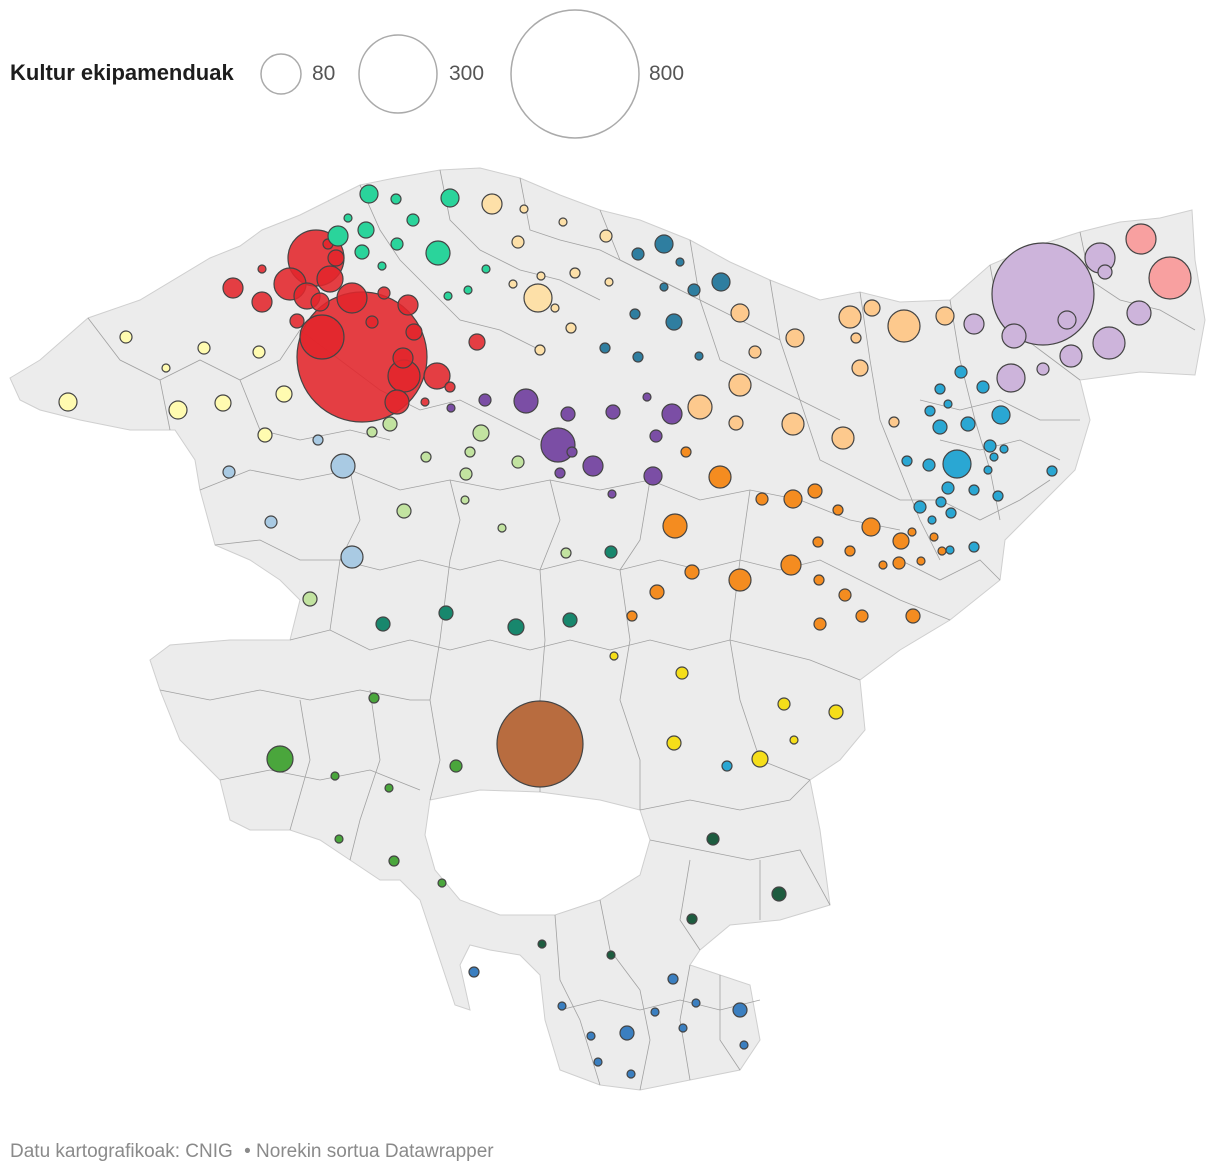  I want to click on legend-circles, so click(450, 74).